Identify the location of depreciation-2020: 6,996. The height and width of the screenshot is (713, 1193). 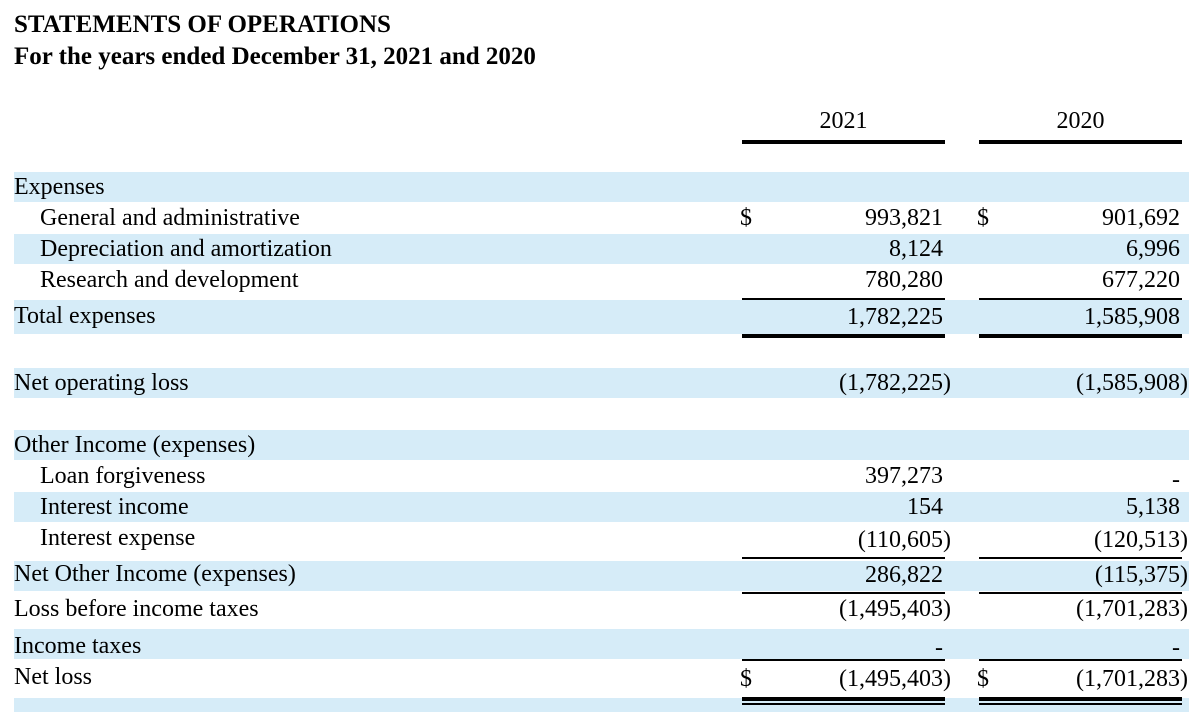
(1153, 249).